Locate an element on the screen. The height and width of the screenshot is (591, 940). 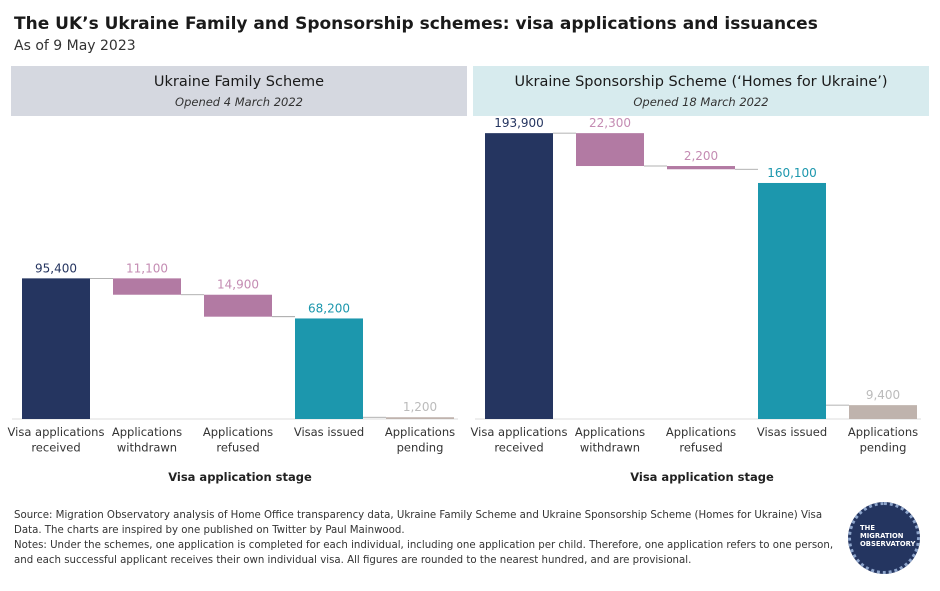
panel-subtitle-sponsorship: Opened 18 March 2022 is located at coordinates (701, 102).